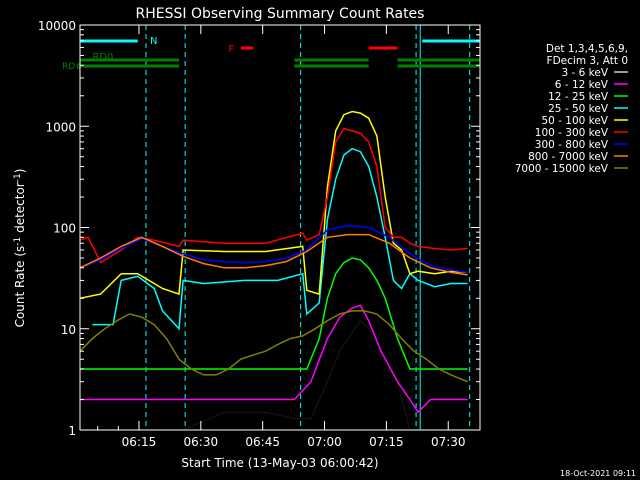 The image size is (640, 480). What do you see at coordinates (57, 26) in the screenshot?
I see `y-tick-label: 10000` at bounding box center [57, 26].